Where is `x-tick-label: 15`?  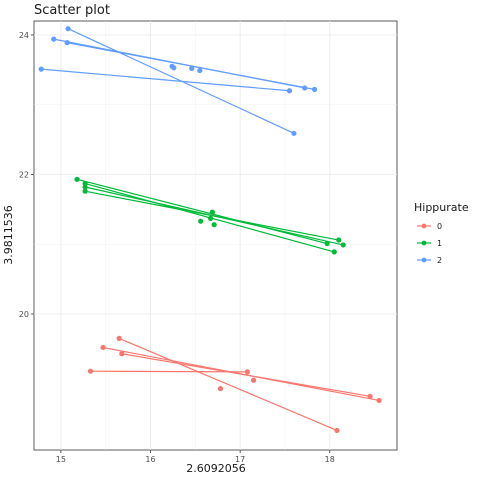 x-tick-label: 15 is located at coordinates (61, 459).